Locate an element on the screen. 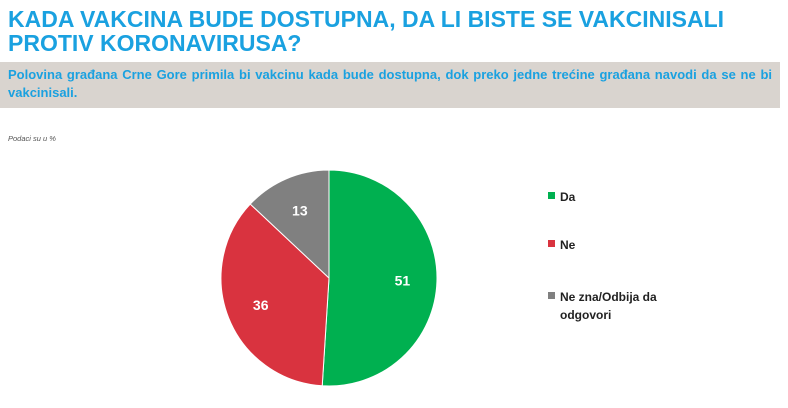 This screenshot has height=408, width=788. legend-label-da: Da is located at coordinates (568, 197).